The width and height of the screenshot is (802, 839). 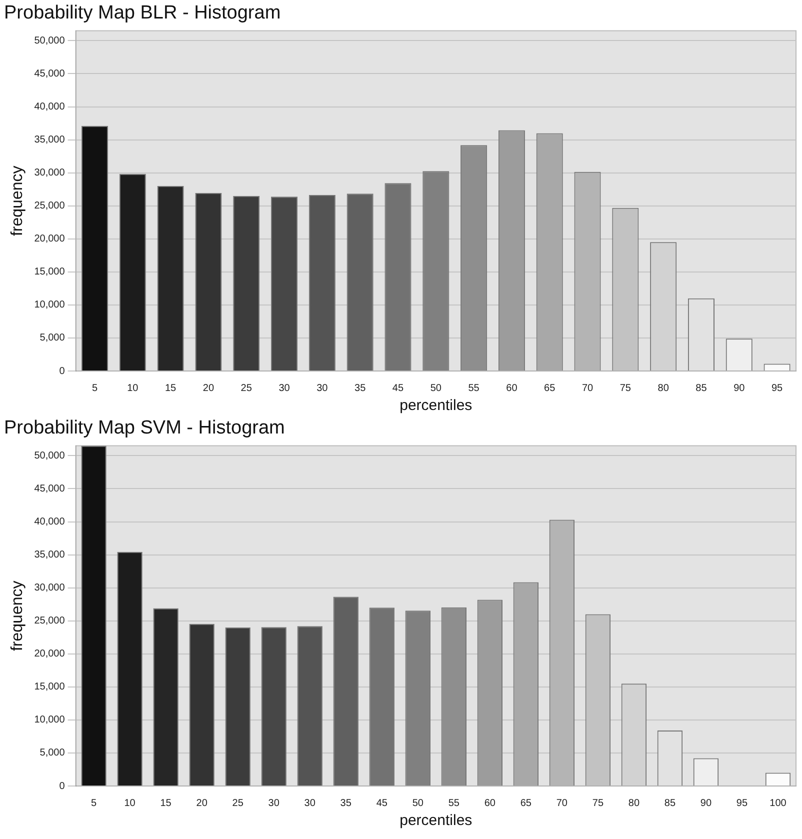 What do you see at coordinates (778, 803) in the screenshot?
I see `x-tick-label: 100` at bounding box center [778, 803].